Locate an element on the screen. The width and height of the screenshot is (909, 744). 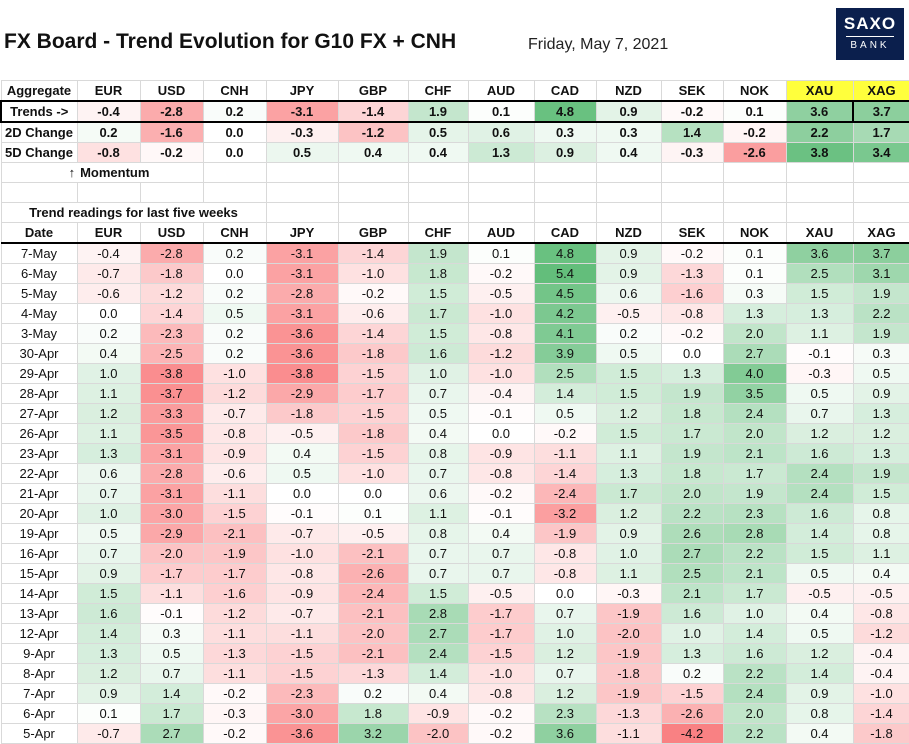
value-cell: 1.1 is located at coordinates (819, 333).